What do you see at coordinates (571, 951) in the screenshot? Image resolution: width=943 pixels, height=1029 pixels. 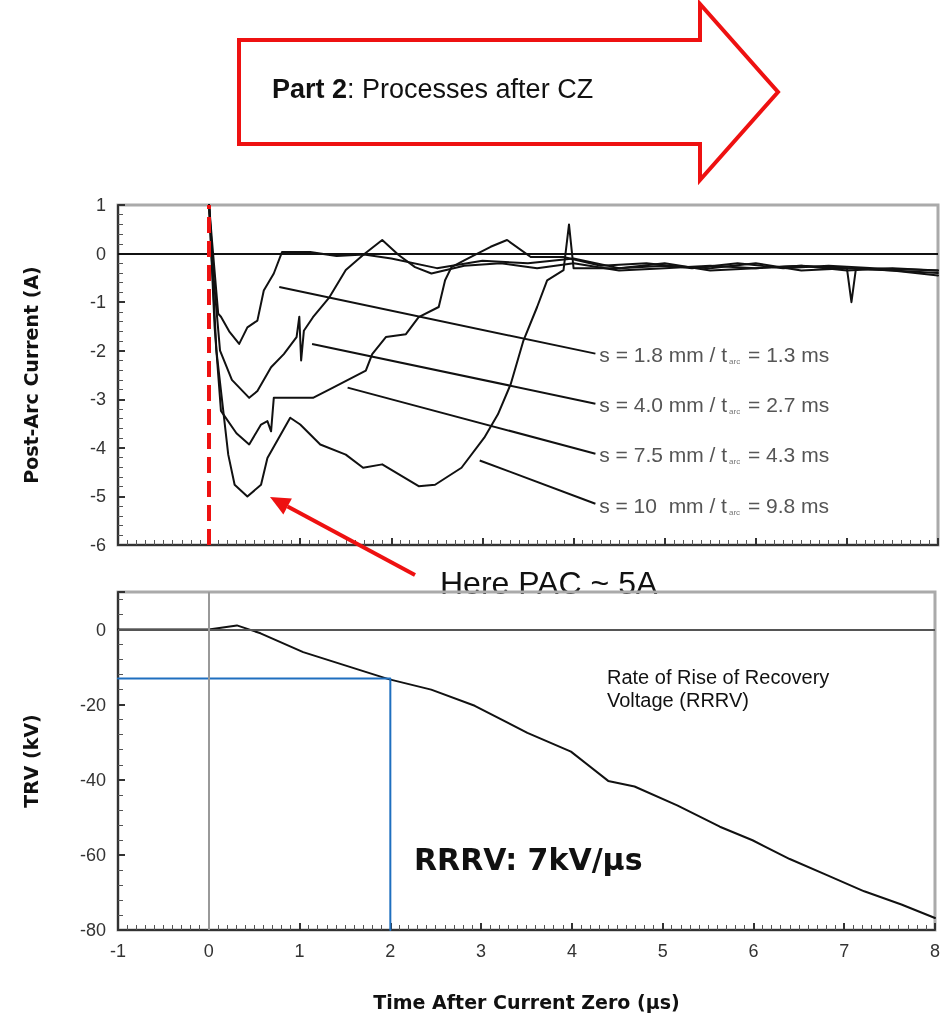 I see `x-tick-label: 4` at bounding box center [571, 951].